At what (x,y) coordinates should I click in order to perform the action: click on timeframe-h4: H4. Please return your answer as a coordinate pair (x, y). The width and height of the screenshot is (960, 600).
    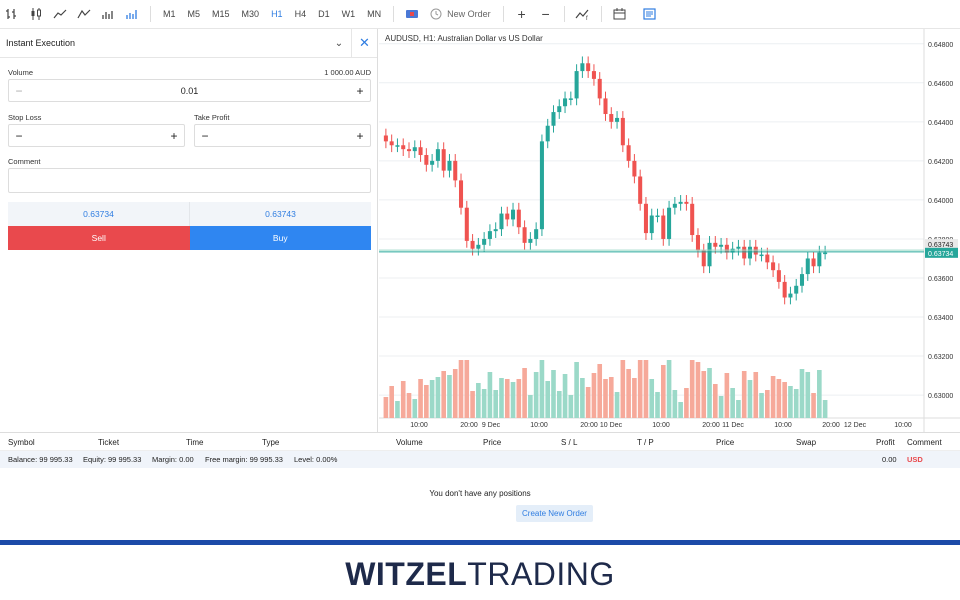
    Looking at the image, I should click on (300, 14).